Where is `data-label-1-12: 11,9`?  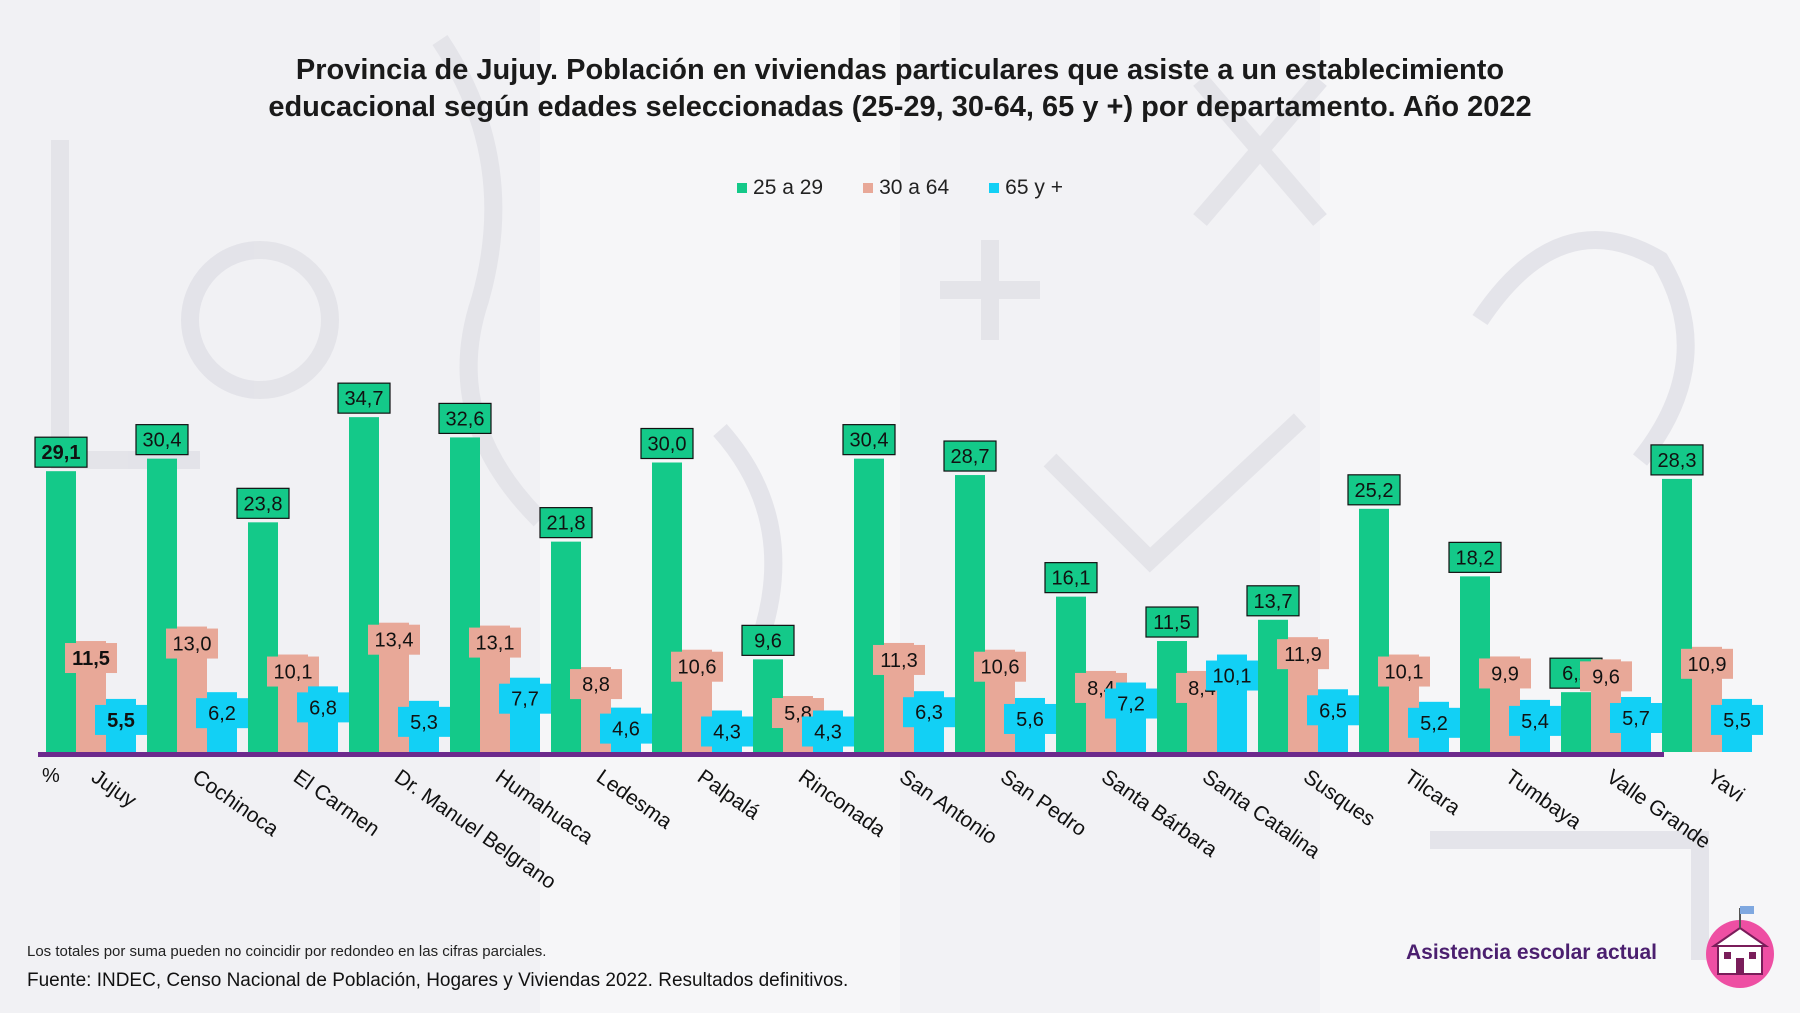
data-label-1-12: 11,9 is located at coordinates (1302, 655).